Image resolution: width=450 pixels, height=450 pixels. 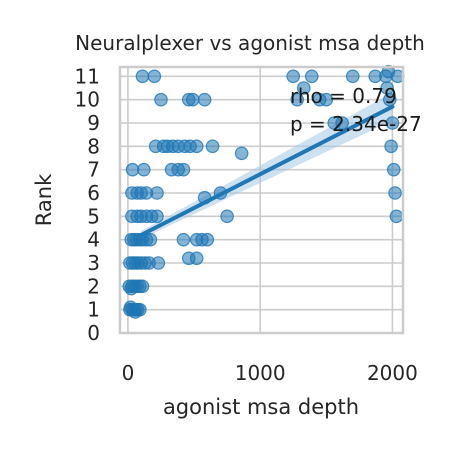 What do you see at coordinates (44, 199) in the screenshot?
I see `y-axis-label: Rank` at bounding box center [44, 199].